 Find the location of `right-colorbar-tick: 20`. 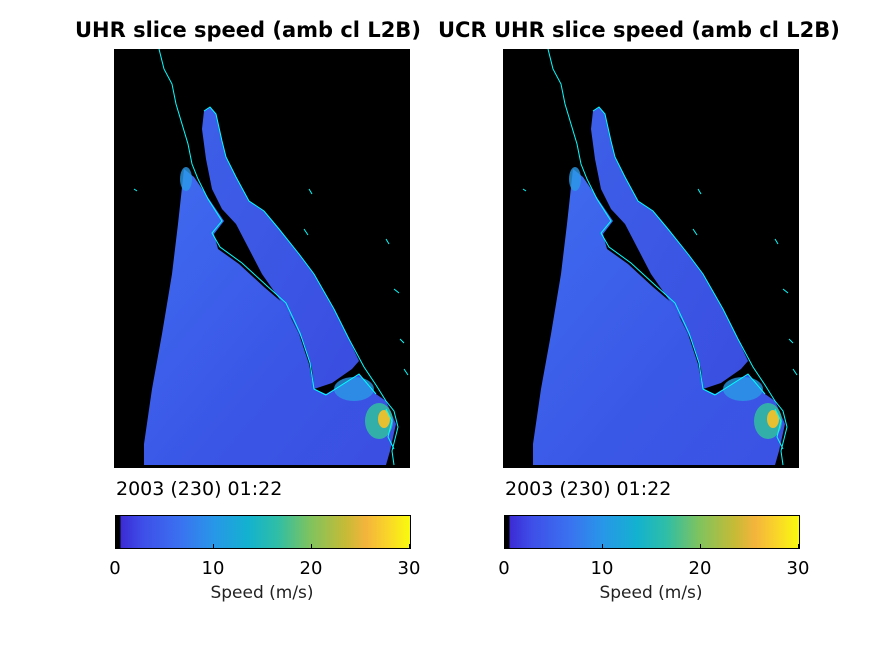

right-colorbar-tick: 20 is located at coordinates (700, 568).